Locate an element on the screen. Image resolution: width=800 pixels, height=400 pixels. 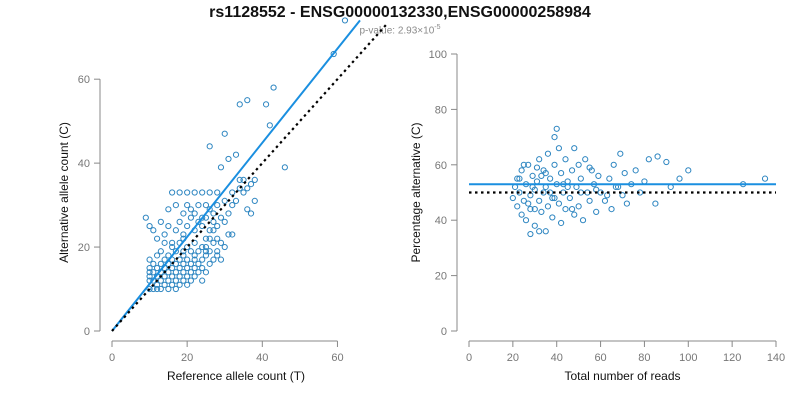
x-axis-title: Reference allele count (T) is located at coordinates (236, 376).